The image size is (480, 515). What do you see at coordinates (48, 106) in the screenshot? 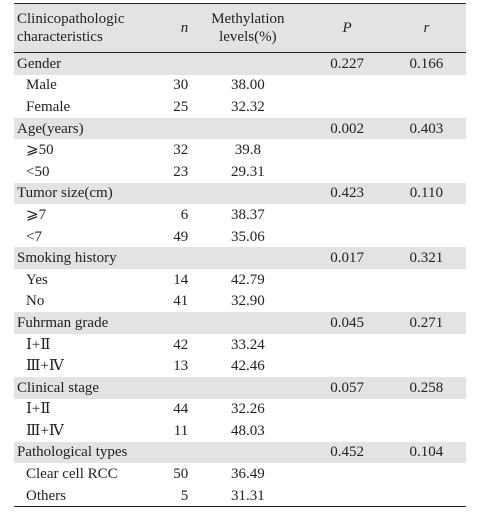
I see `row-label: Female` at bounding box center [48, 106].